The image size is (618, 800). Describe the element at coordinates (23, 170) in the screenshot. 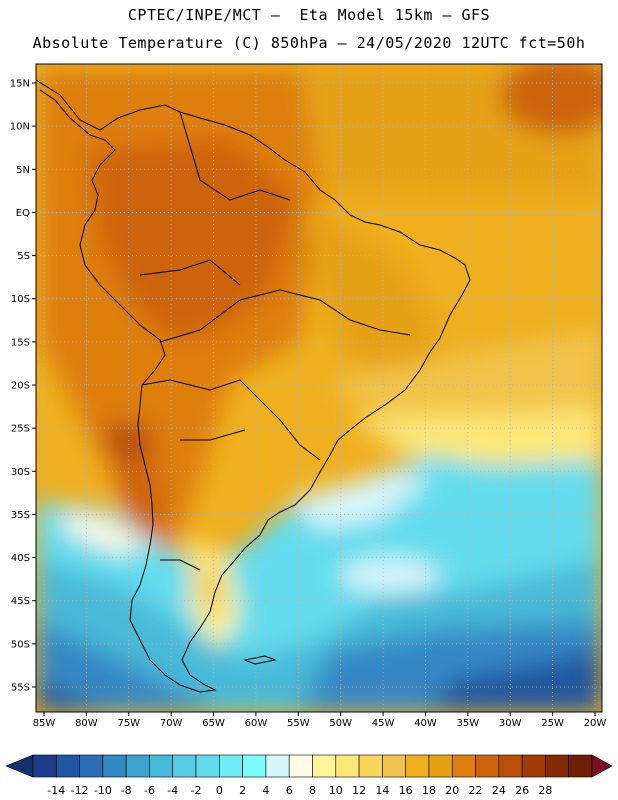

I see `lat-tick-label: 5N` at that location.